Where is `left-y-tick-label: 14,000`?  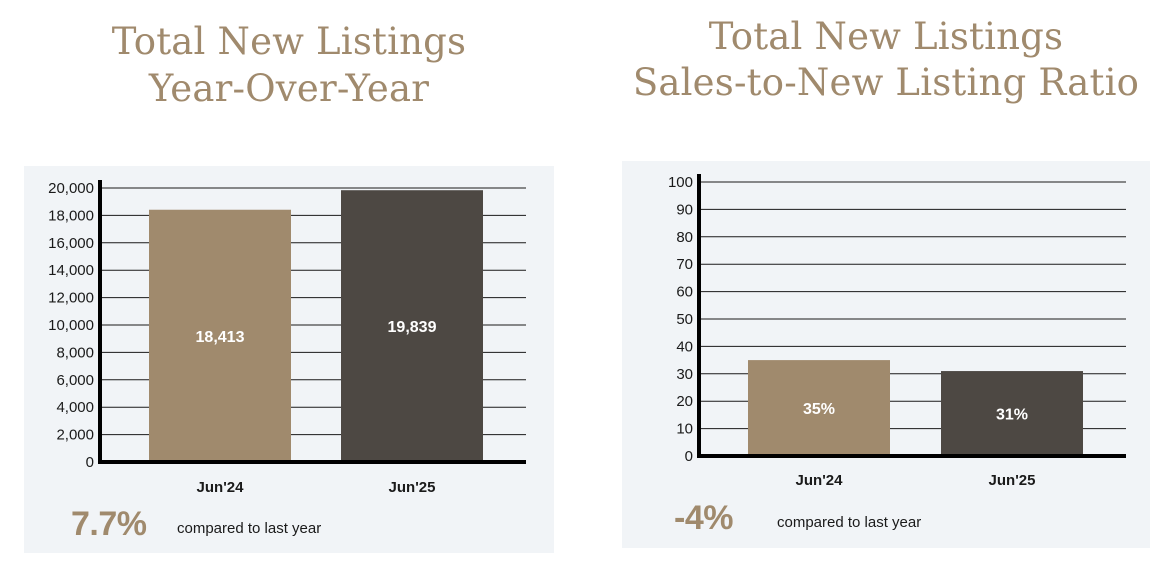 left-y-tick-label: 14,000 is located at coordinates (71, 270).